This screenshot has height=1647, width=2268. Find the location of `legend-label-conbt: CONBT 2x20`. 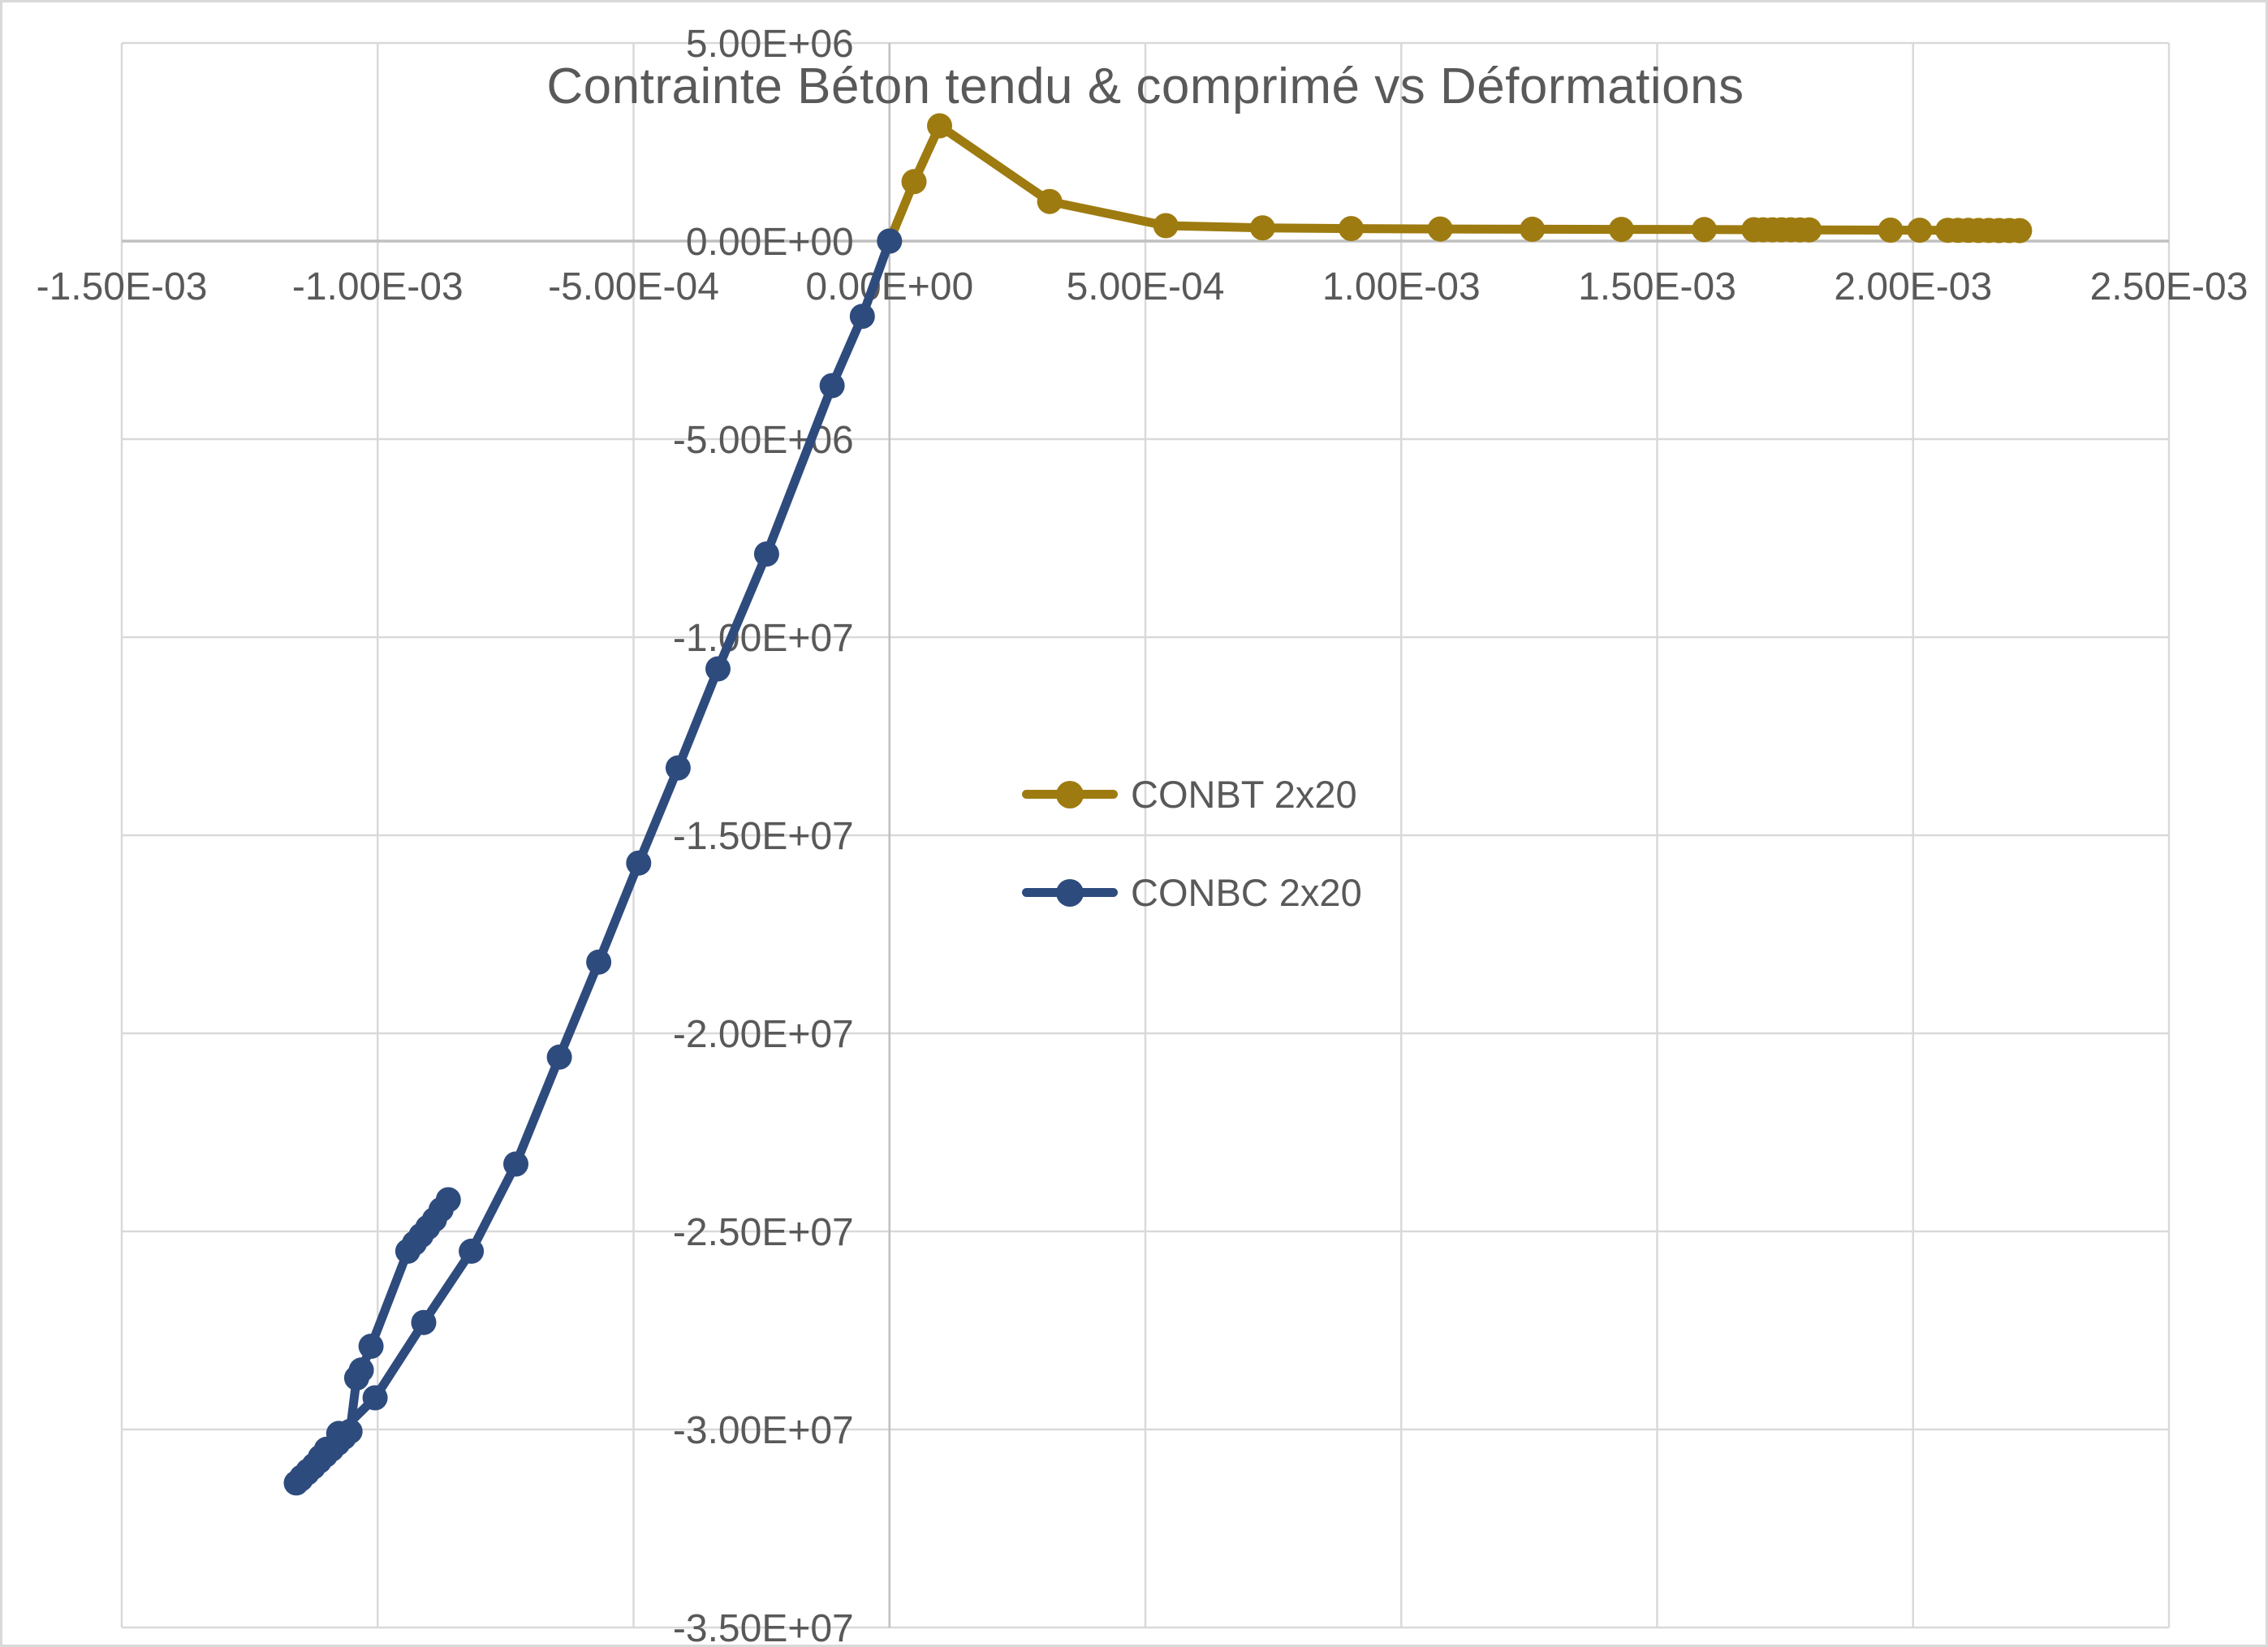

legend-label-conbt: CONBT 2x20 is located at coordinates (1244, 794).